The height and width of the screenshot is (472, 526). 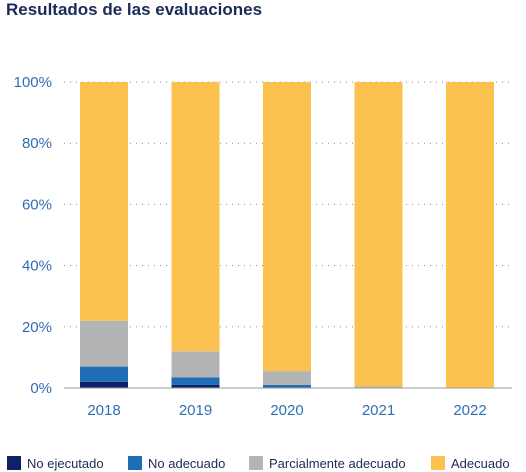 What do you see at coordinates (480, 463) in the screenshot?
I see `legend-label: Adecuado` at bounding box center [480, 463].